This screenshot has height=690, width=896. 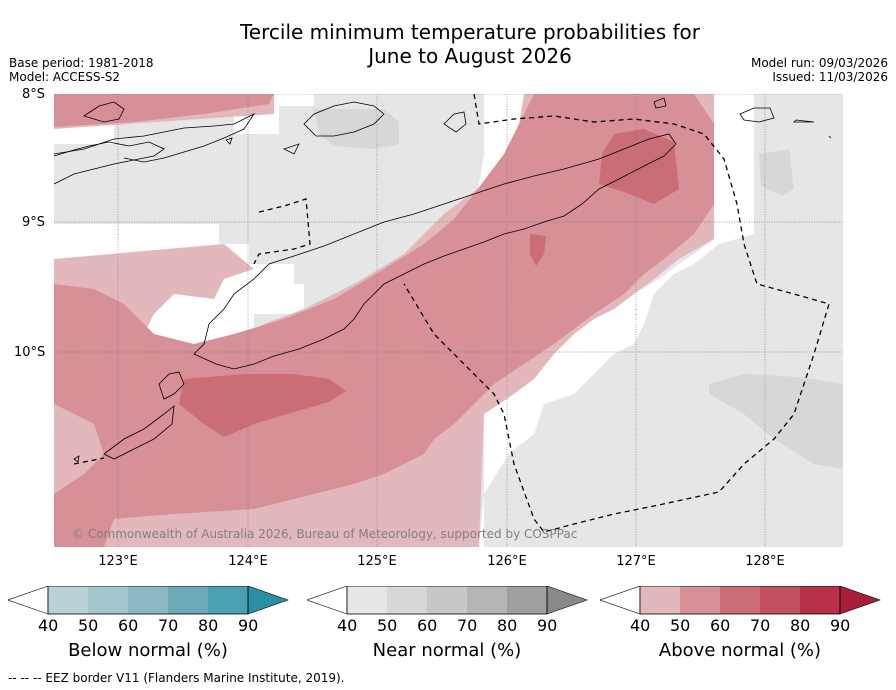 I want to click on colorbar-below-scale, so click(x=148, y=600).